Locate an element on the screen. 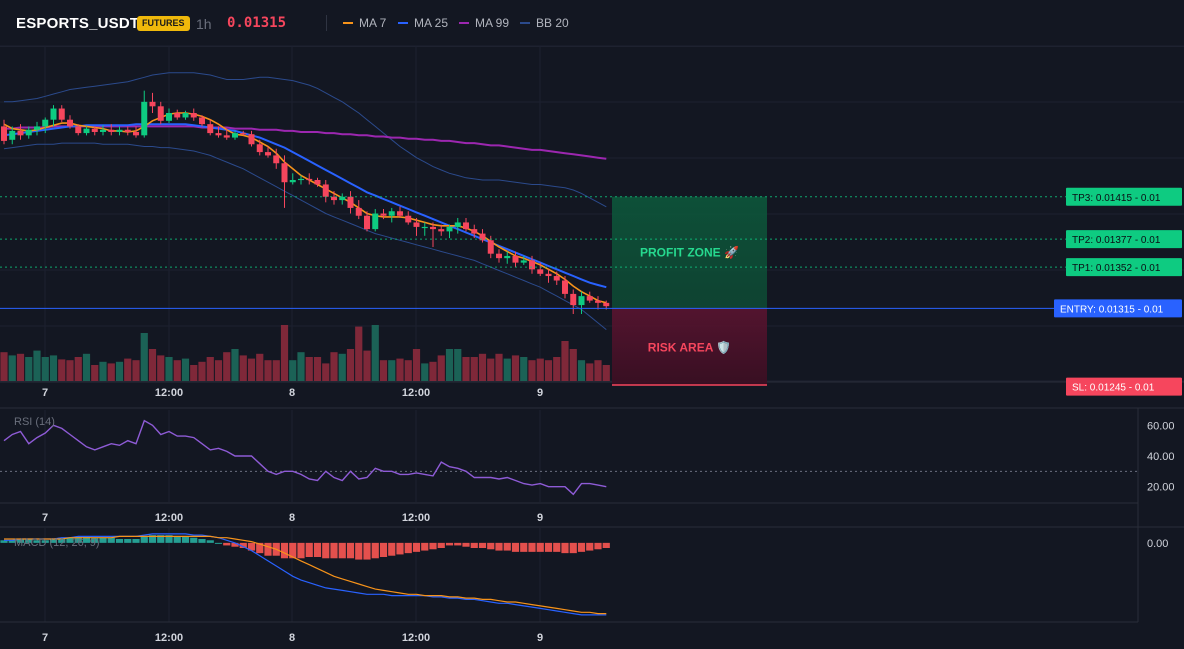  interval-label: 1h is located at coordinates (204, 24).